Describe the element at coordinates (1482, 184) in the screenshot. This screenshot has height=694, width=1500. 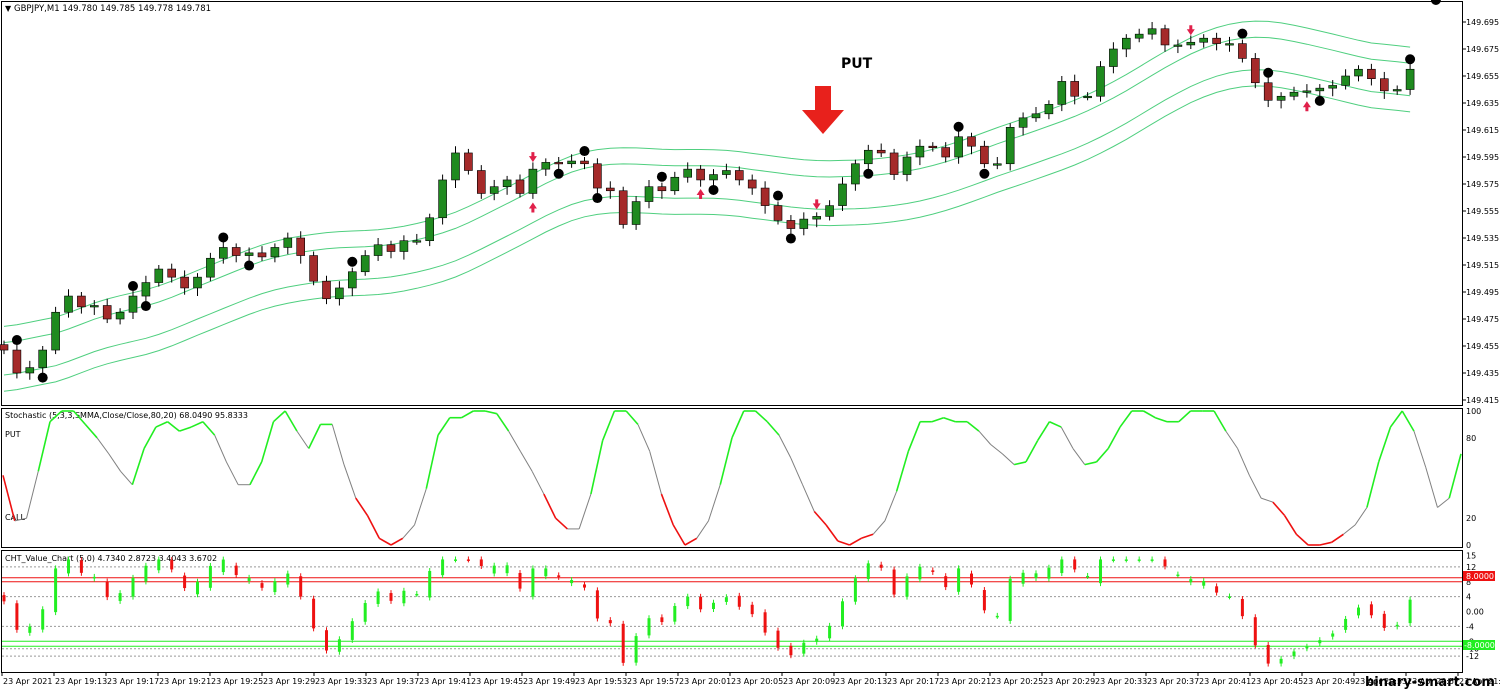
I see `price-label: 149.575` at that location.